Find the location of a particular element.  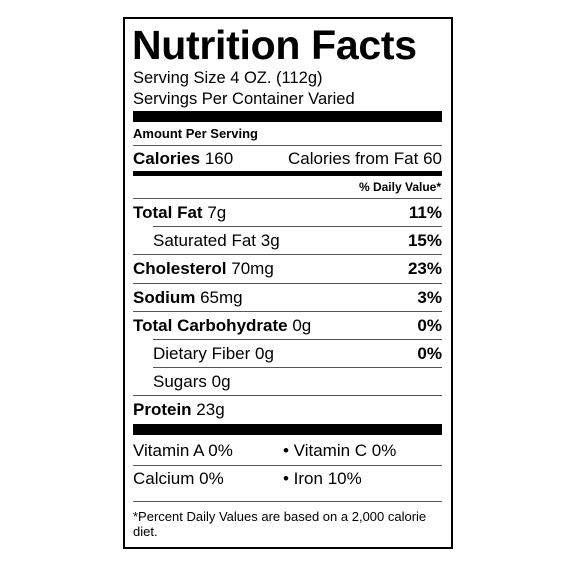

medium-divider is located at coordinates (287, 173).